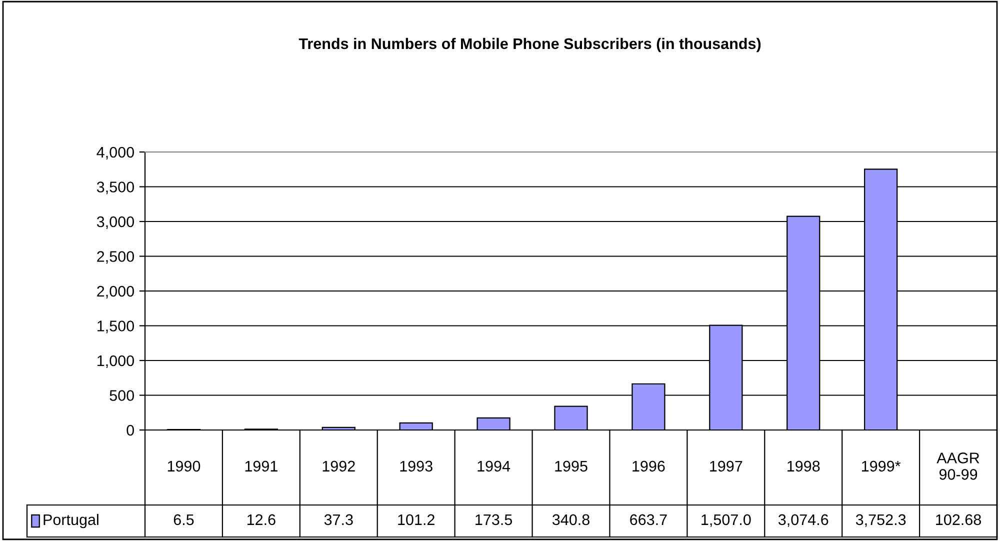 Image resolution: width=1000 pixels, height=541 pixels. Describe the element at coordinates (115, 292) in the screenshot. I see `y-tick-label: 2,000` at that location.